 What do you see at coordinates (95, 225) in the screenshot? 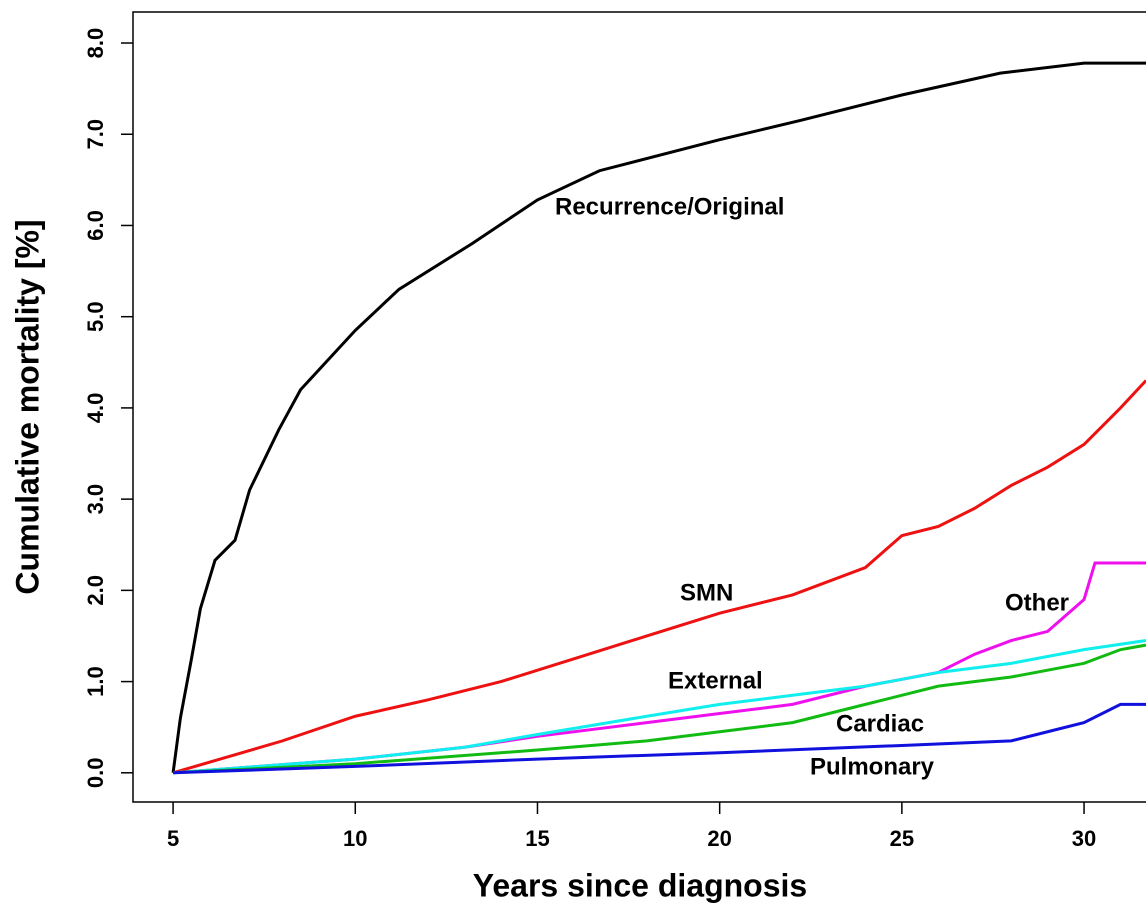
I see `y-tick-label: 6.0` at bounding box center [95, 225].